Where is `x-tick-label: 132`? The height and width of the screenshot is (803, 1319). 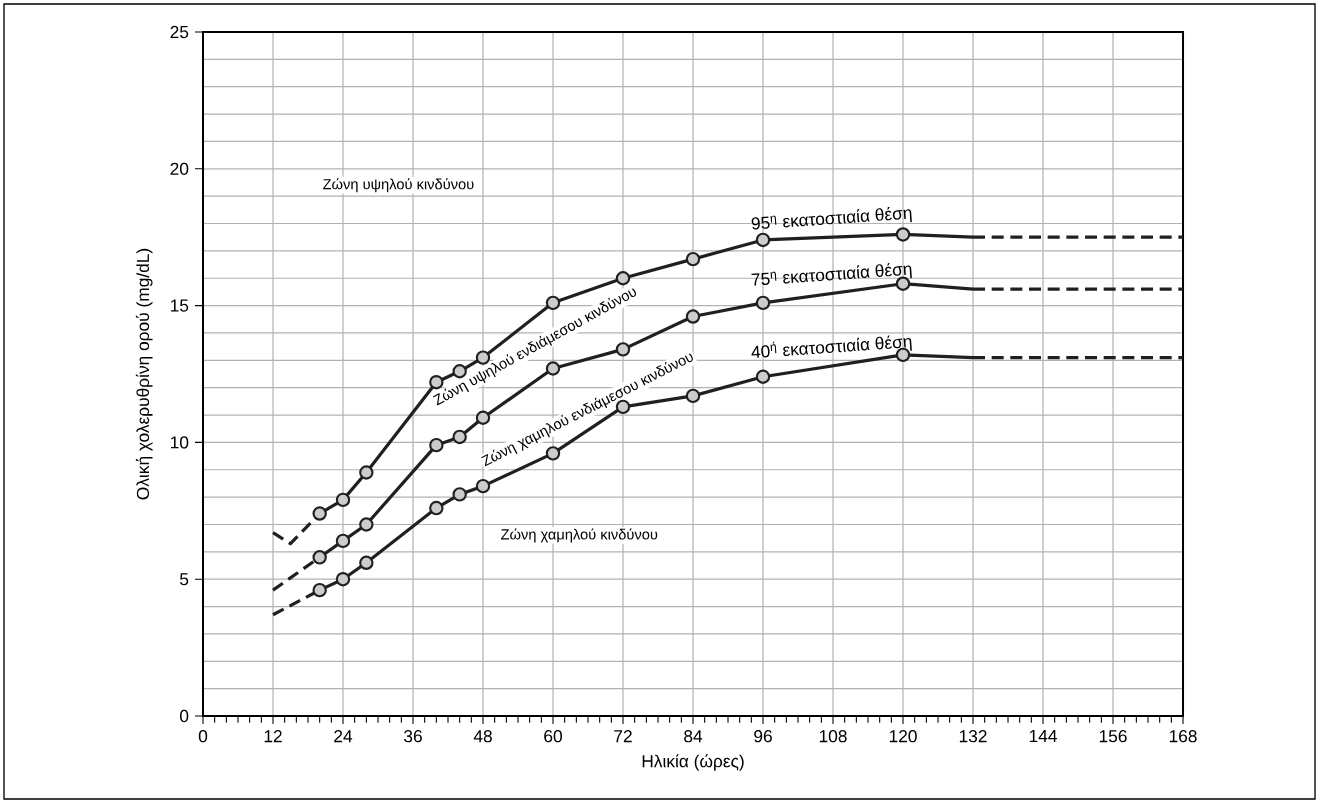
x-tick-label: 132 is located at coordinates (973, 736).